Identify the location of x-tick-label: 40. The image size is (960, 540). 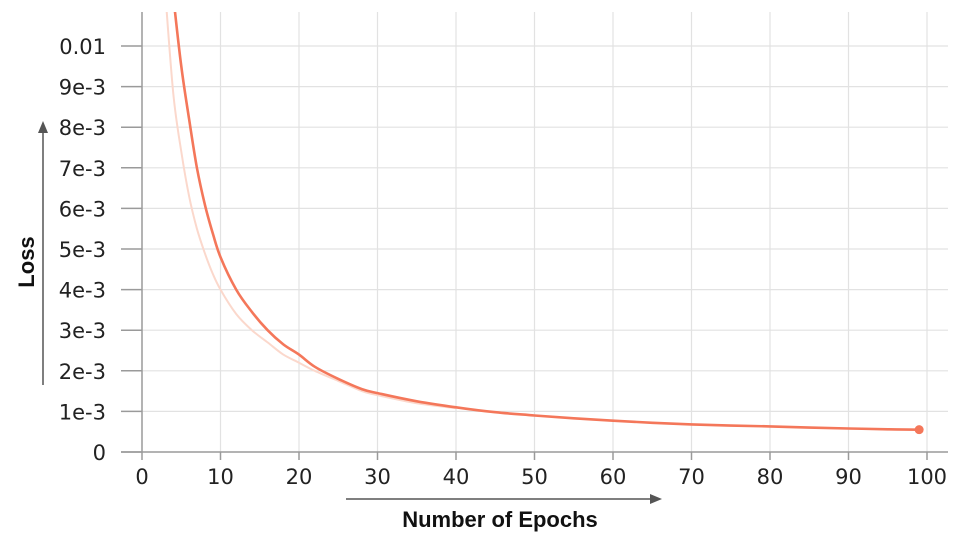
(456, 477).